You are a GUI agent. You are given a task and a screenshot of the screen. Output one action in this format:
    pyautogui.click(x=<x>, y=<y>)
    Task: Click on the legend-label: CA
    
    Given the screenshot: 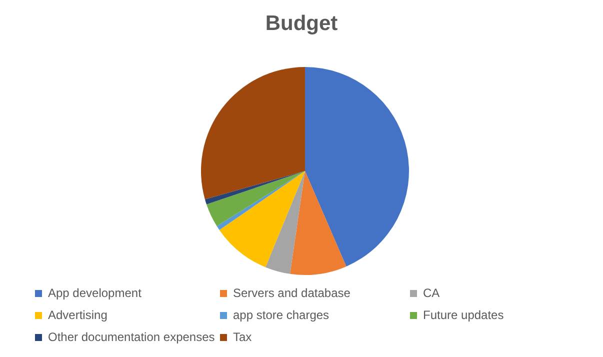 What is the action you would take?
    pyautogui.click(x=431, y=293)
    